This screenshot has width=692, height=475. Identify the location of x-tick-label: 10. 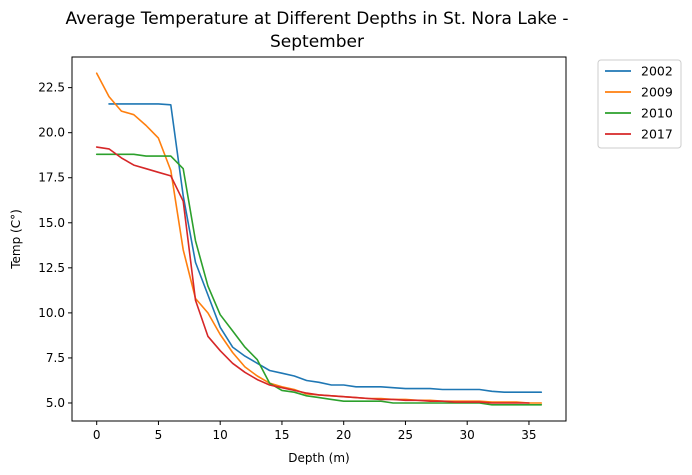
(220, 435).